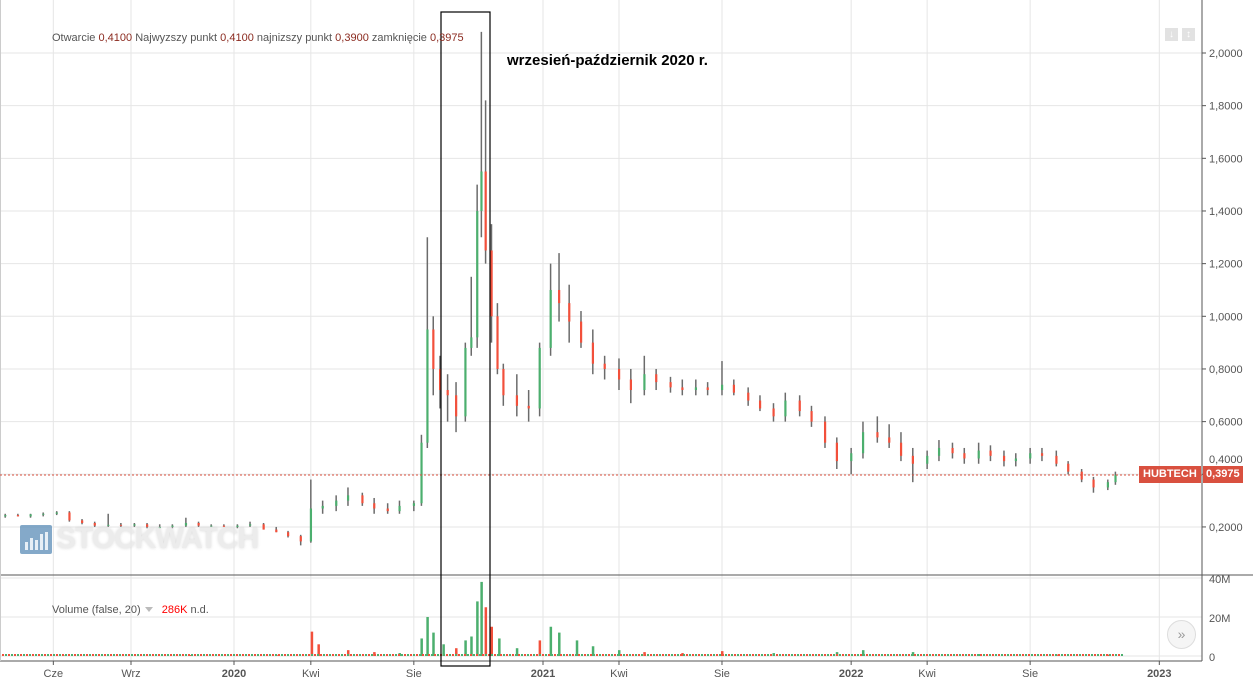  Describe the element at coordinates (1188, 34) in the screenshot. I see `arrow-updown-icon: ↕` at that location.